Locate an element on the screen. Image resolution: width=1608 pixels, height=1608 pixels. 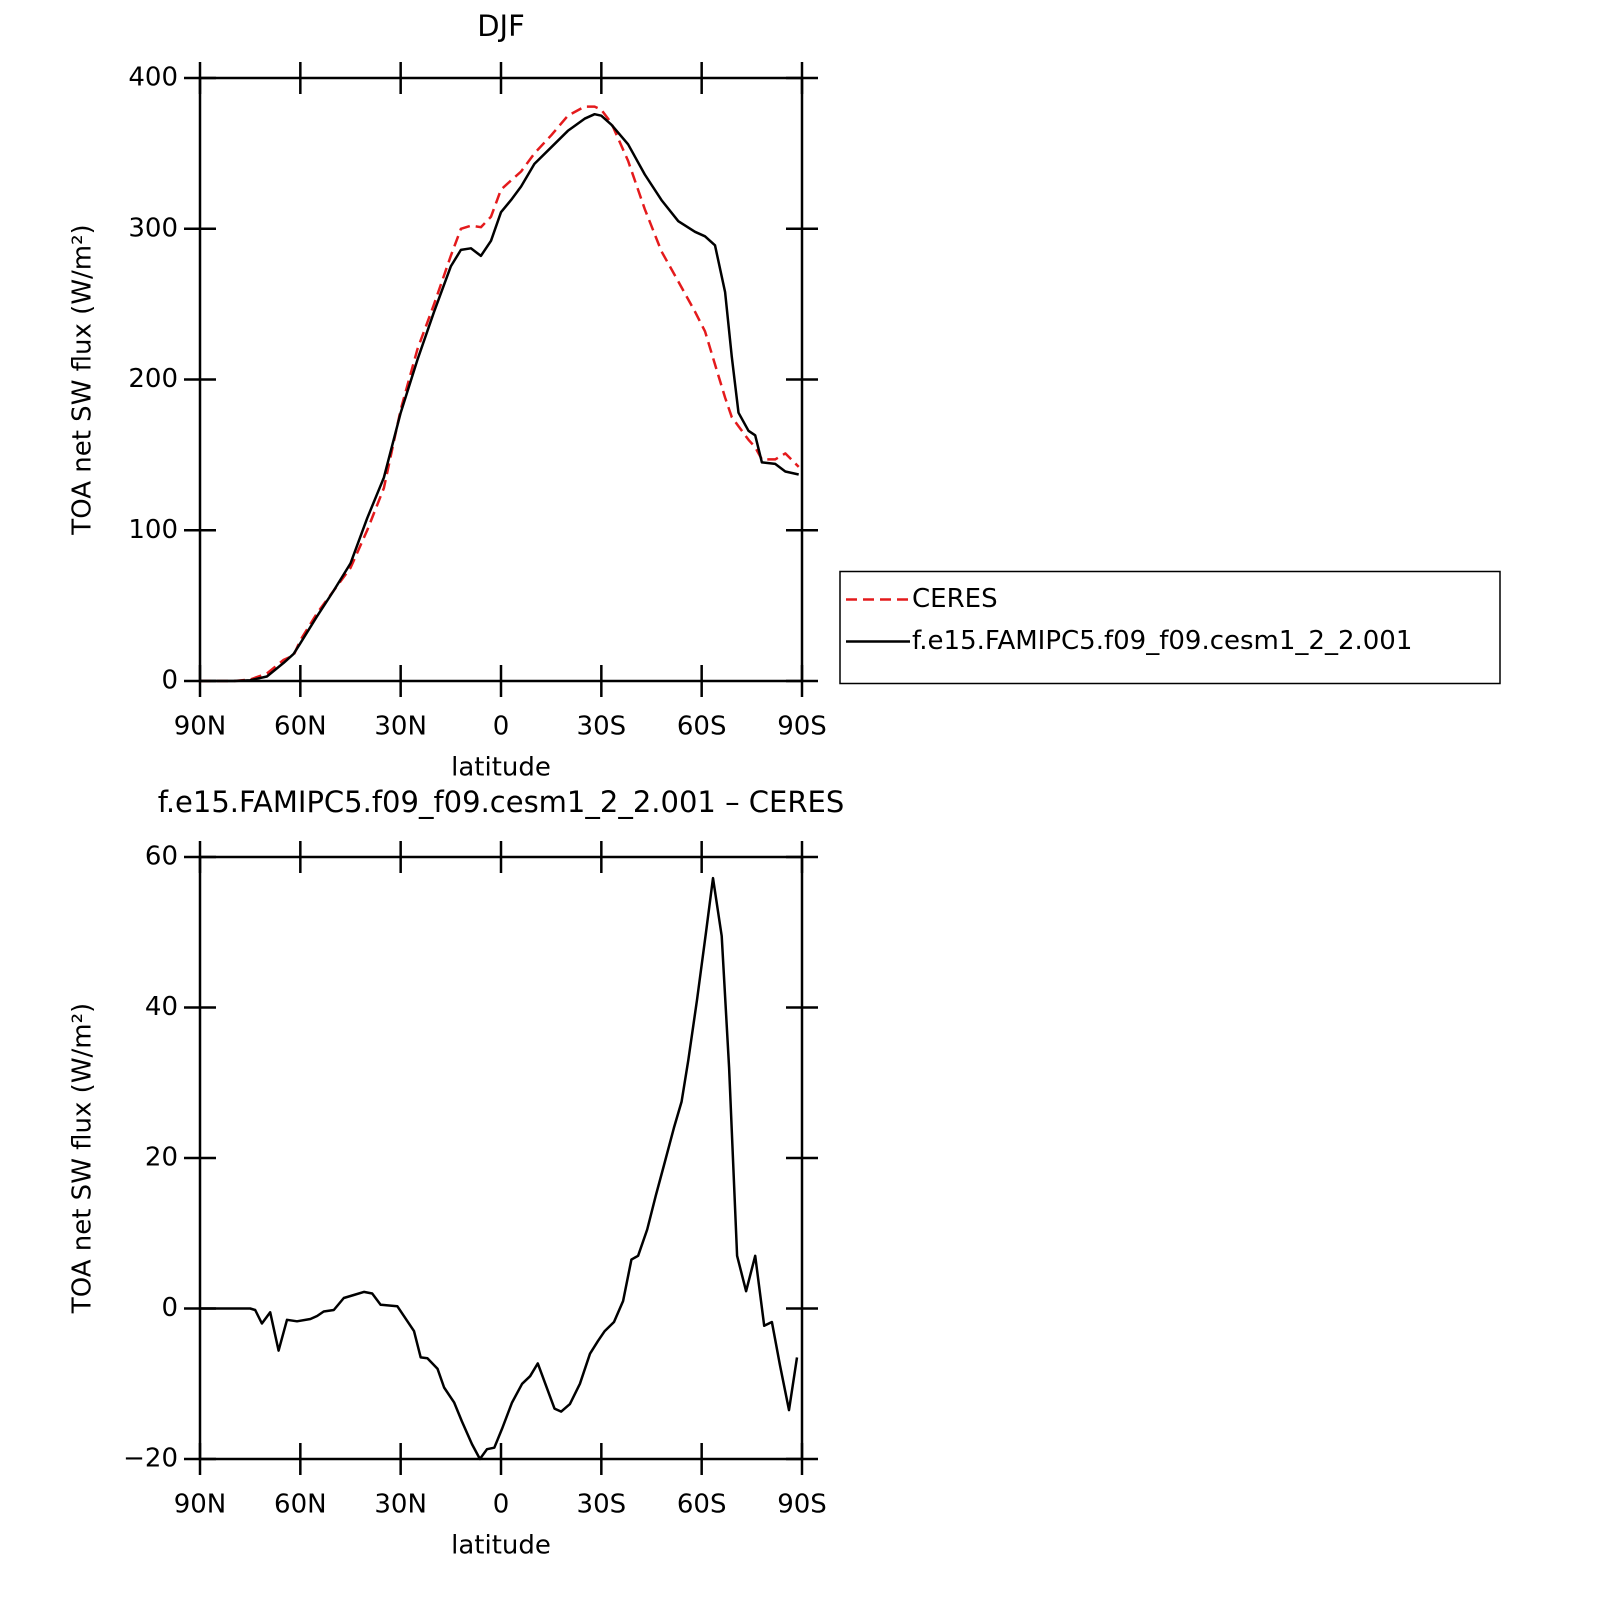
y-tick-label: −20 is located at coordinates (150, 1459).